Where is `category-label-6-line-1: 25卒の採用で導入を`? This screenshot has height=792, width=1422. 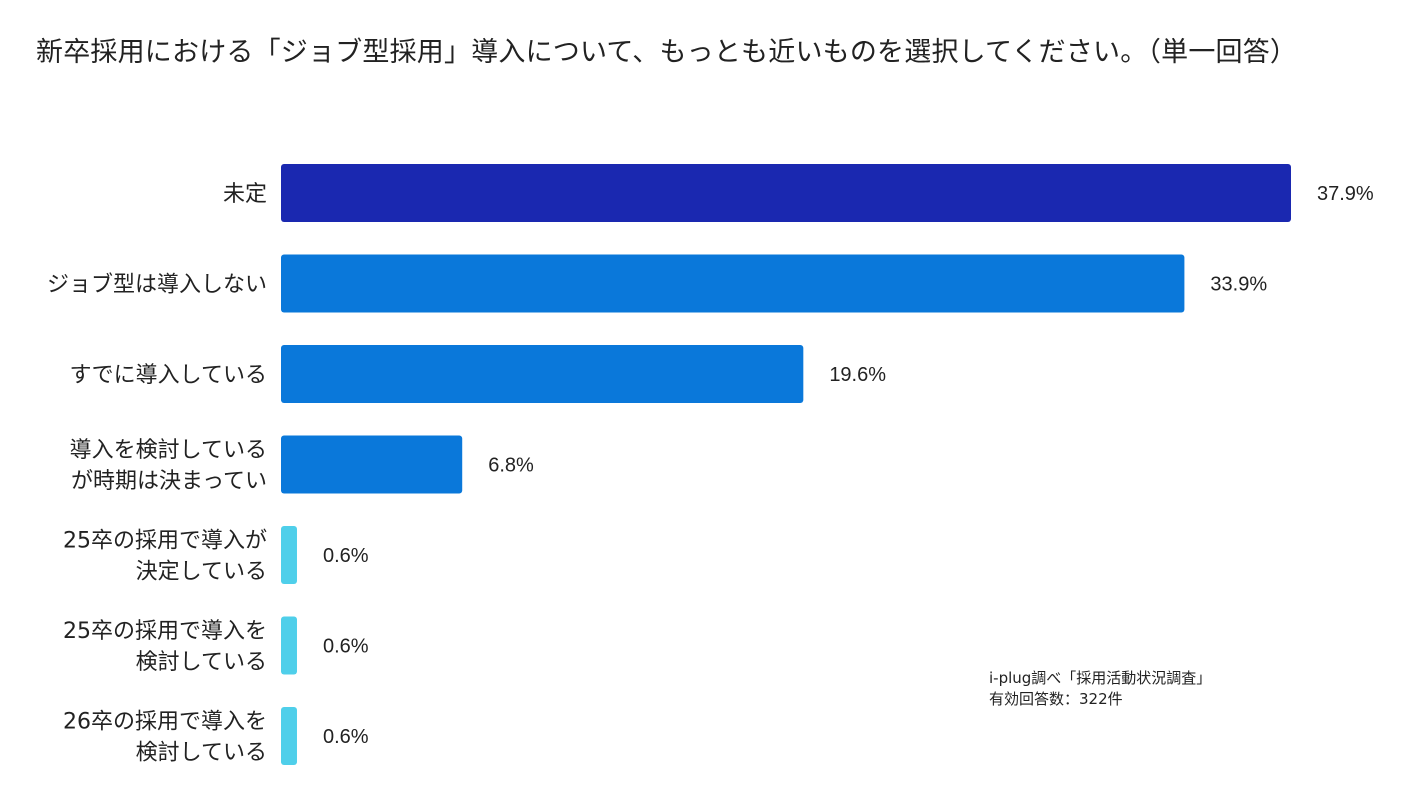 category-label-6-line-1: 25卒の採用で導入を is located at coordinates (165, 631).